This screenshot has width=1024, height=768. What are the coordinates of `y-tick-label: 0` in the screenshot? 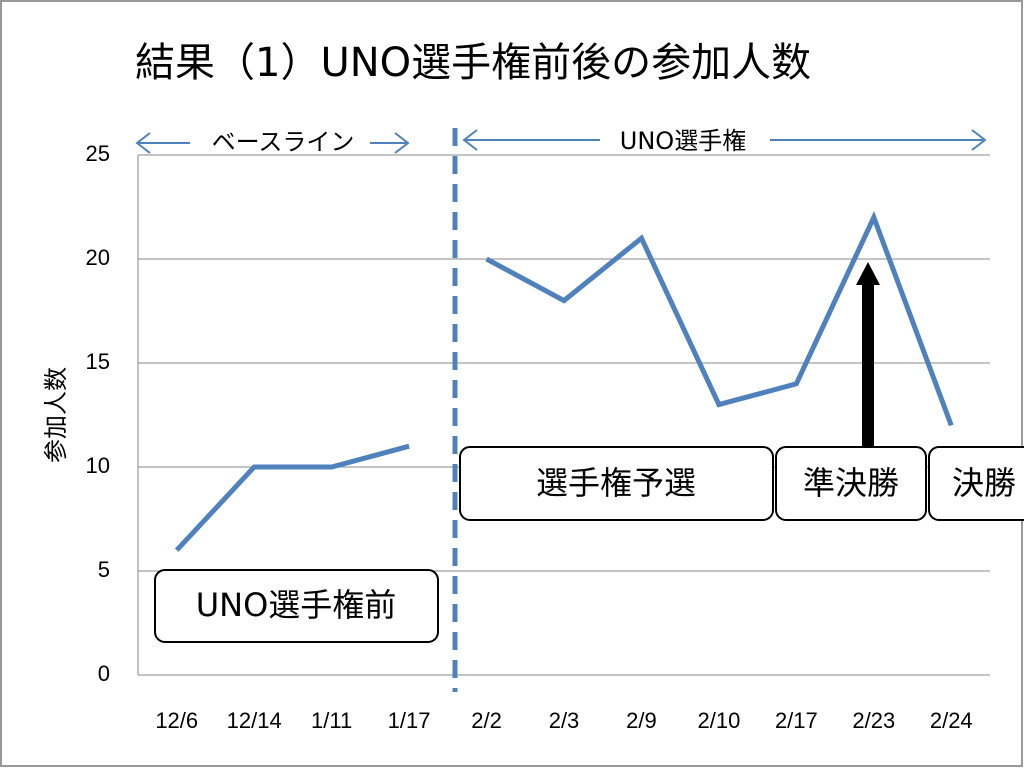 It's located at (104, 673).